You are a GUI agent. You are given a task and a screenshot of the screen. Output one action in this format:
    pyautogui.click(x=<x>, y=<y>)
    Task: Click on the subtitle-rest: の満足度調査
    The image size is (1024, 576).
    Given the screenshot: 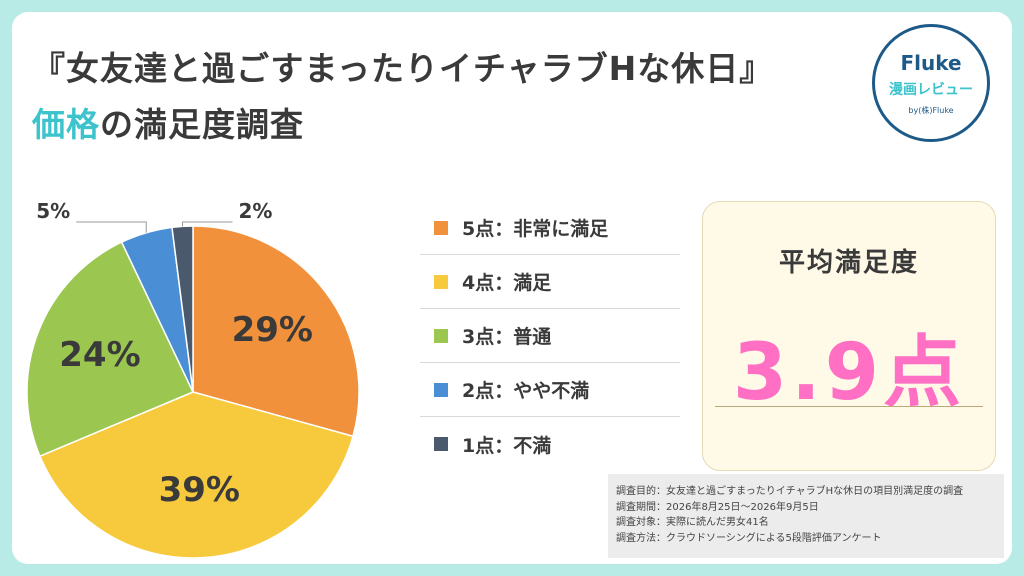 What is the action you would take?
    pyautogui.click(x=202, y=124)
    